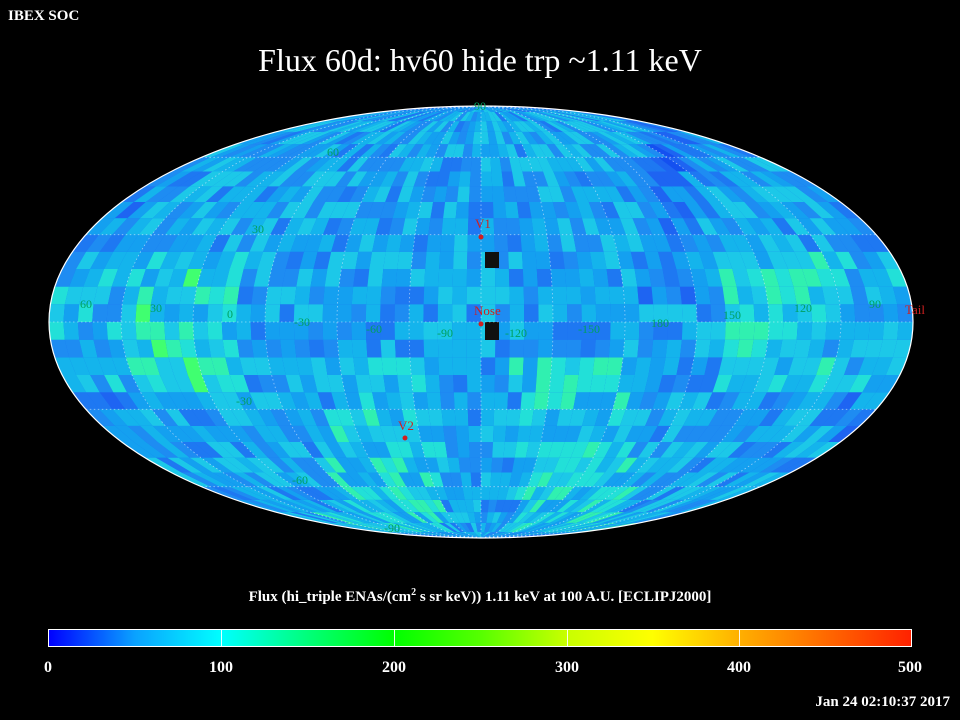 The image size is (960, 720). Describe the element at coordinates (660, 323) in the screenshot. I see `lon-label: 180` at that location.